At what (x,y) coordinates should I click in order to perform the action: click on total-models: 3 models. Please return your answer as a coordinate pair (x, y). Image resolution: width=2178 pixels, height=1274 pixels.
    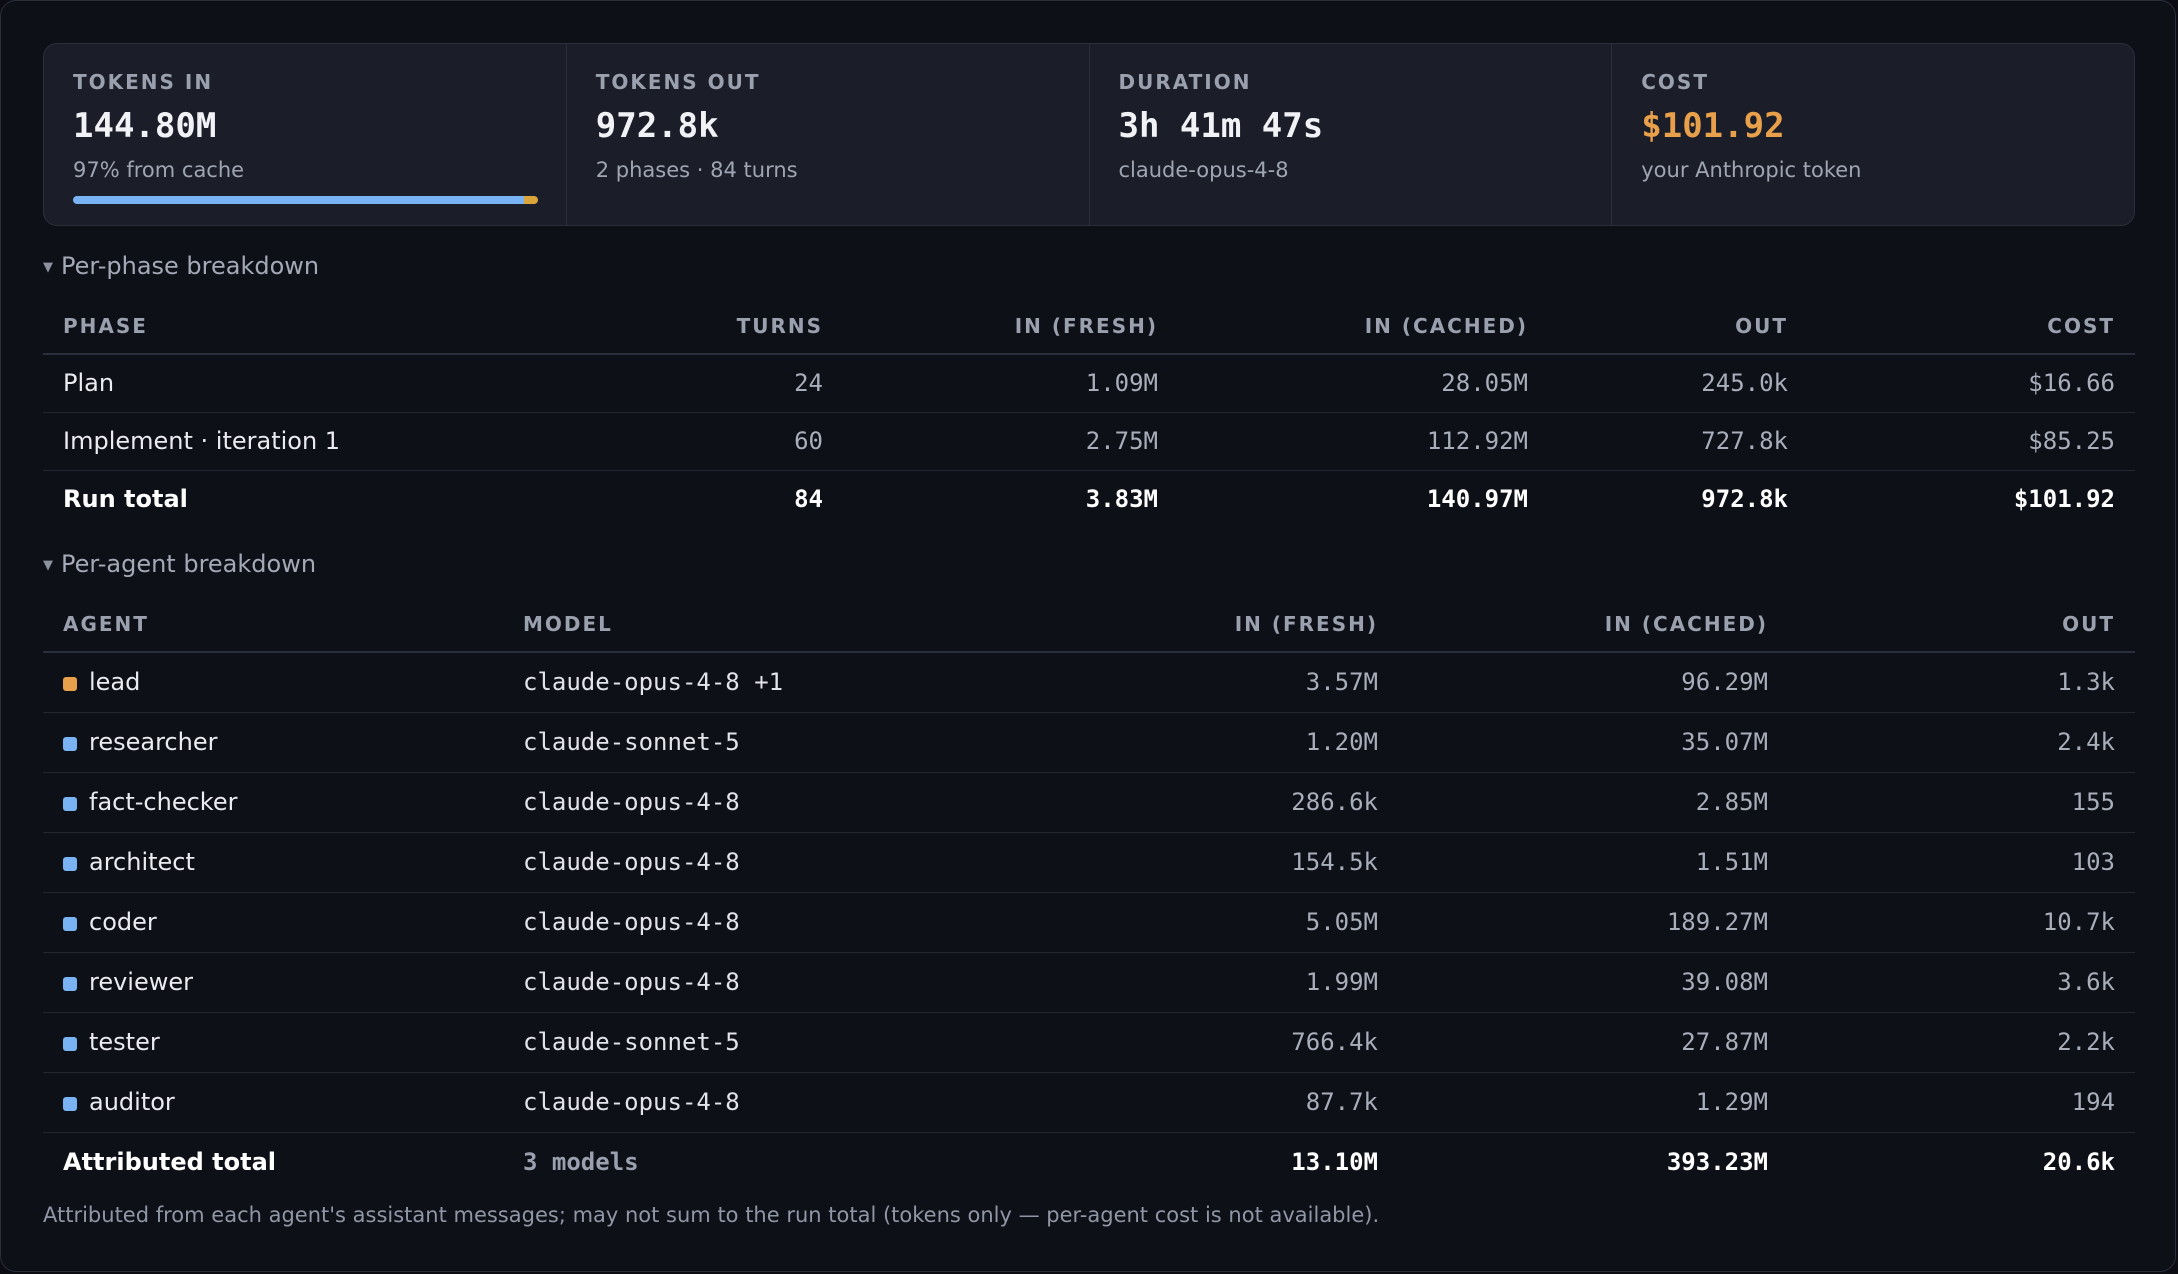
    Looking at the image, I should click on (581, 1162).